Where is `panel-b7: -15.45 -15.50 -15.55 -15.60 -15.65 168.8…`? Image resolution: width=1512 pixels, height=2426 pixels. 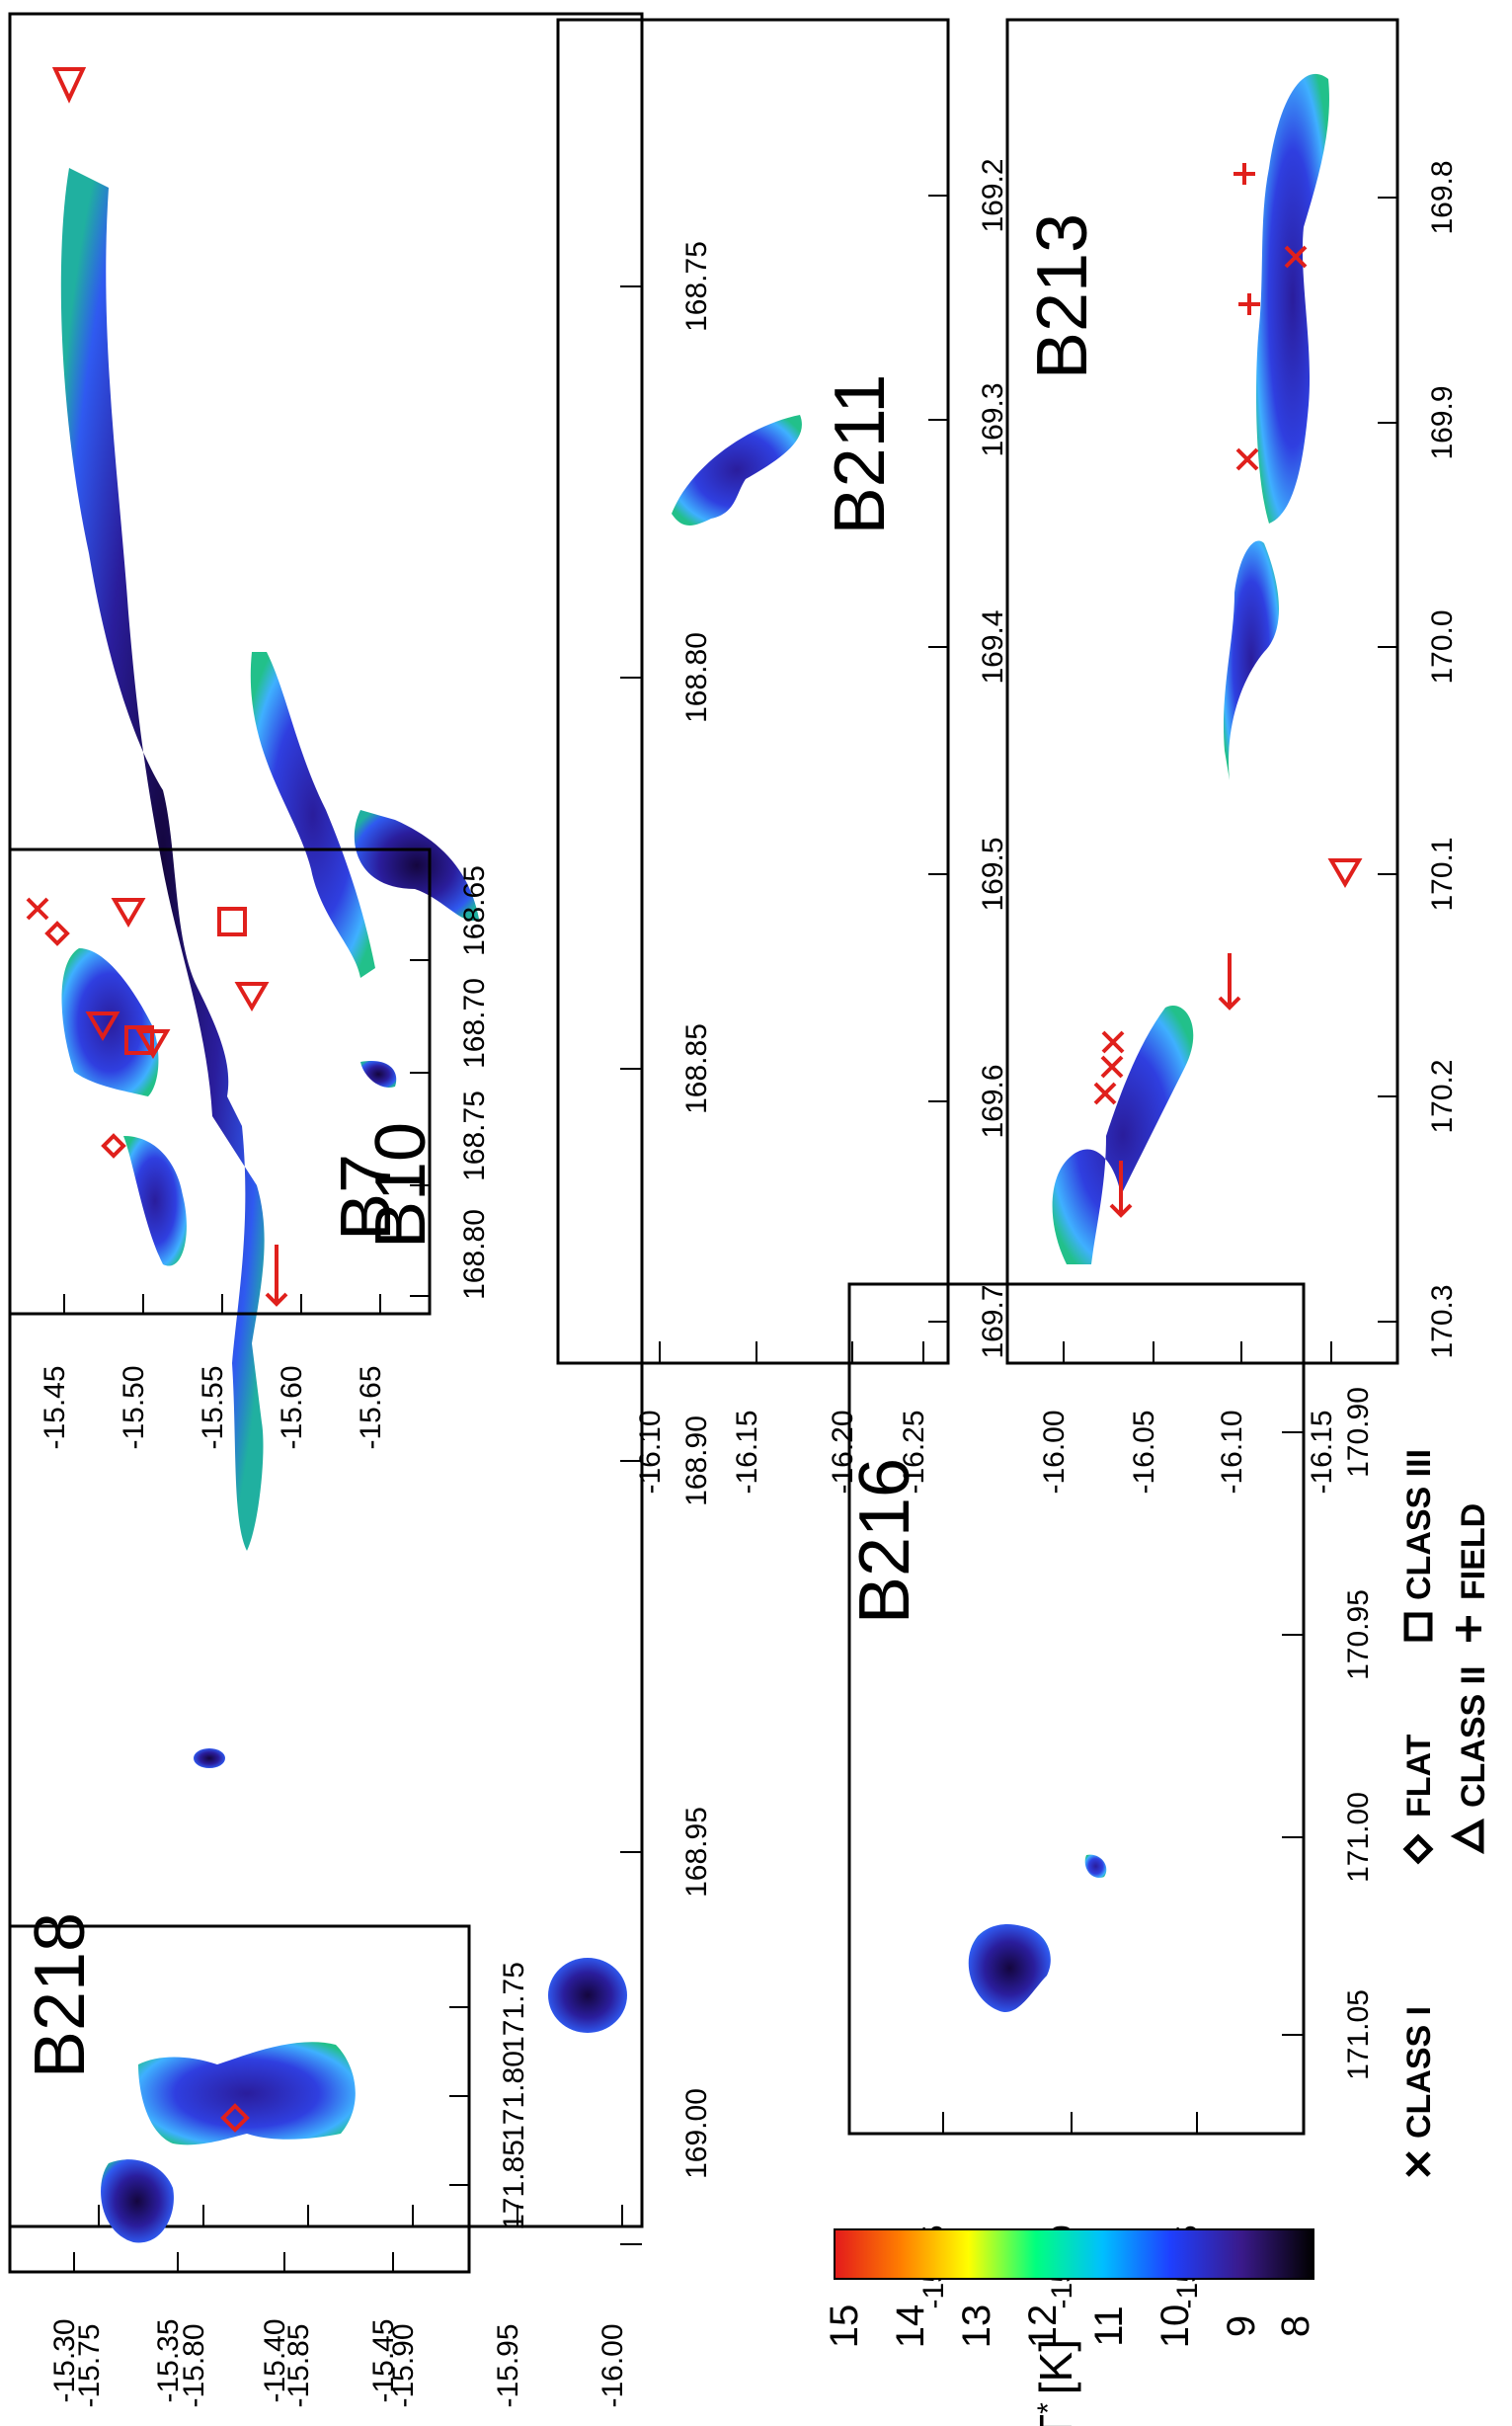 panel-b7: -15.45 -15.50 -15.55 -15.60 -15.65 168.8… is located at coordinates (250, 1149).